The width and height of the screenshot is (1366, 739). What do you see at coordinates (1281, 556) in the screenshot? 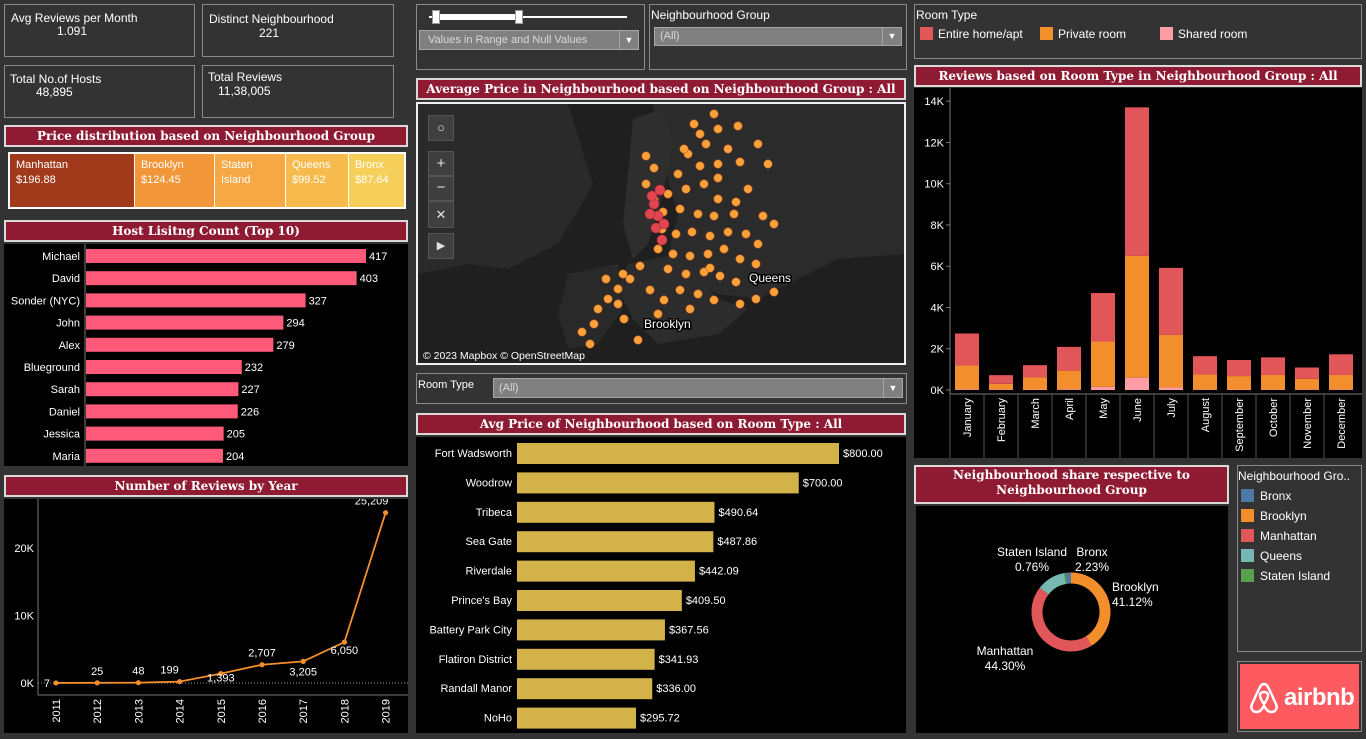
I see `legend-label-queens: Queens` at bounding box center [1281, 556].